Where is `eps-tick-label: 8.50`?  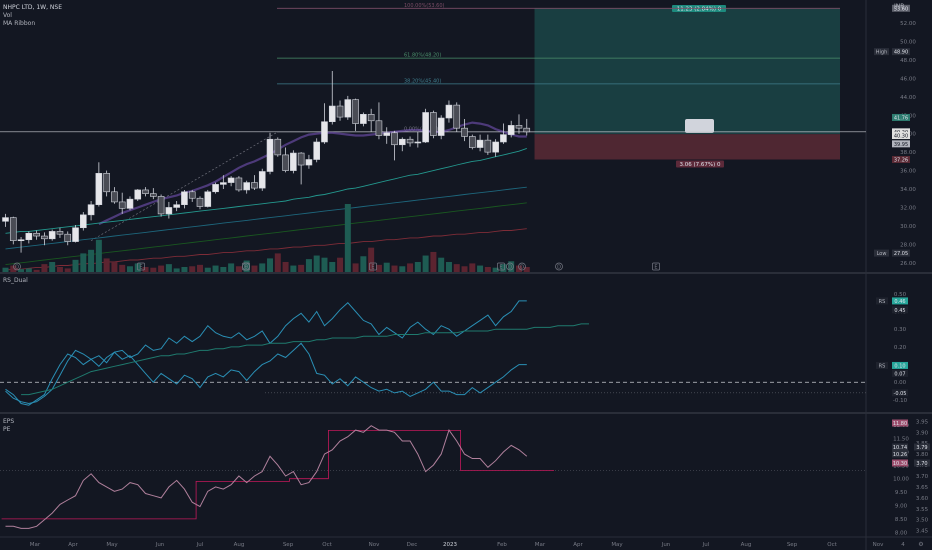
eps-tick-label: 8.50 is located at coordinates (901, 520).